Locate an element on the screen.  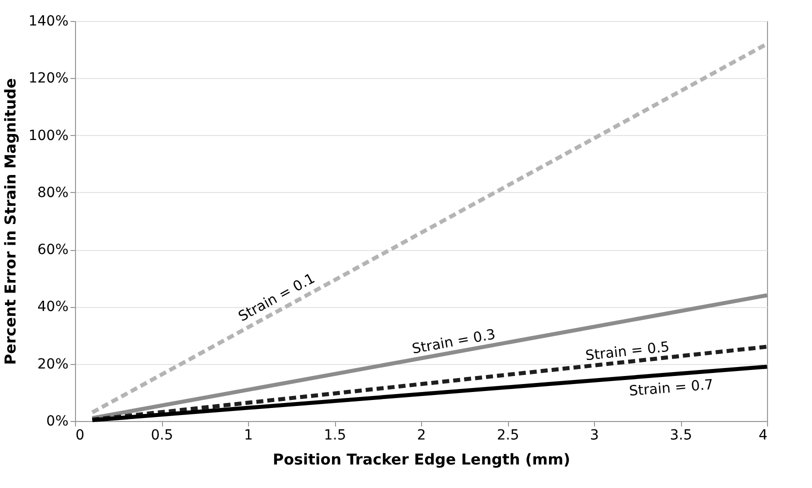
x-tick-label: 1.5 is located at coordinates (335, 436).